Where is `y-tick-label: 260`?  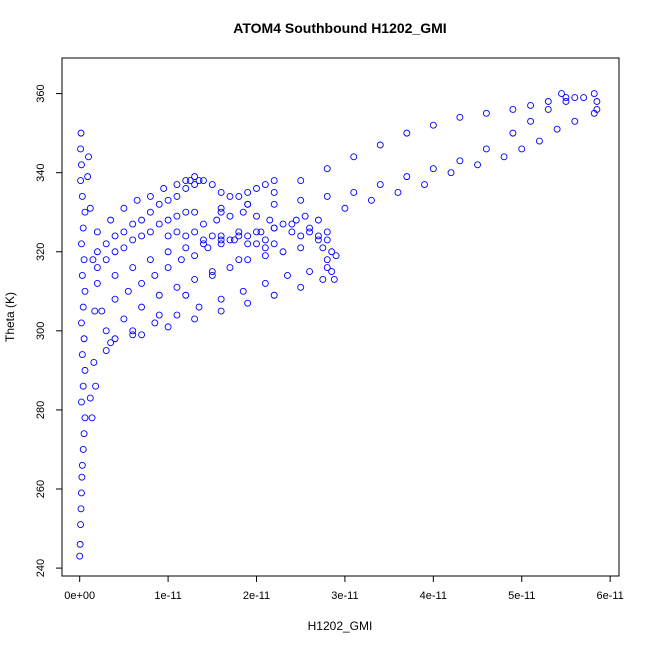
y-tick-label: 260 is located at coordinates (41, 489).